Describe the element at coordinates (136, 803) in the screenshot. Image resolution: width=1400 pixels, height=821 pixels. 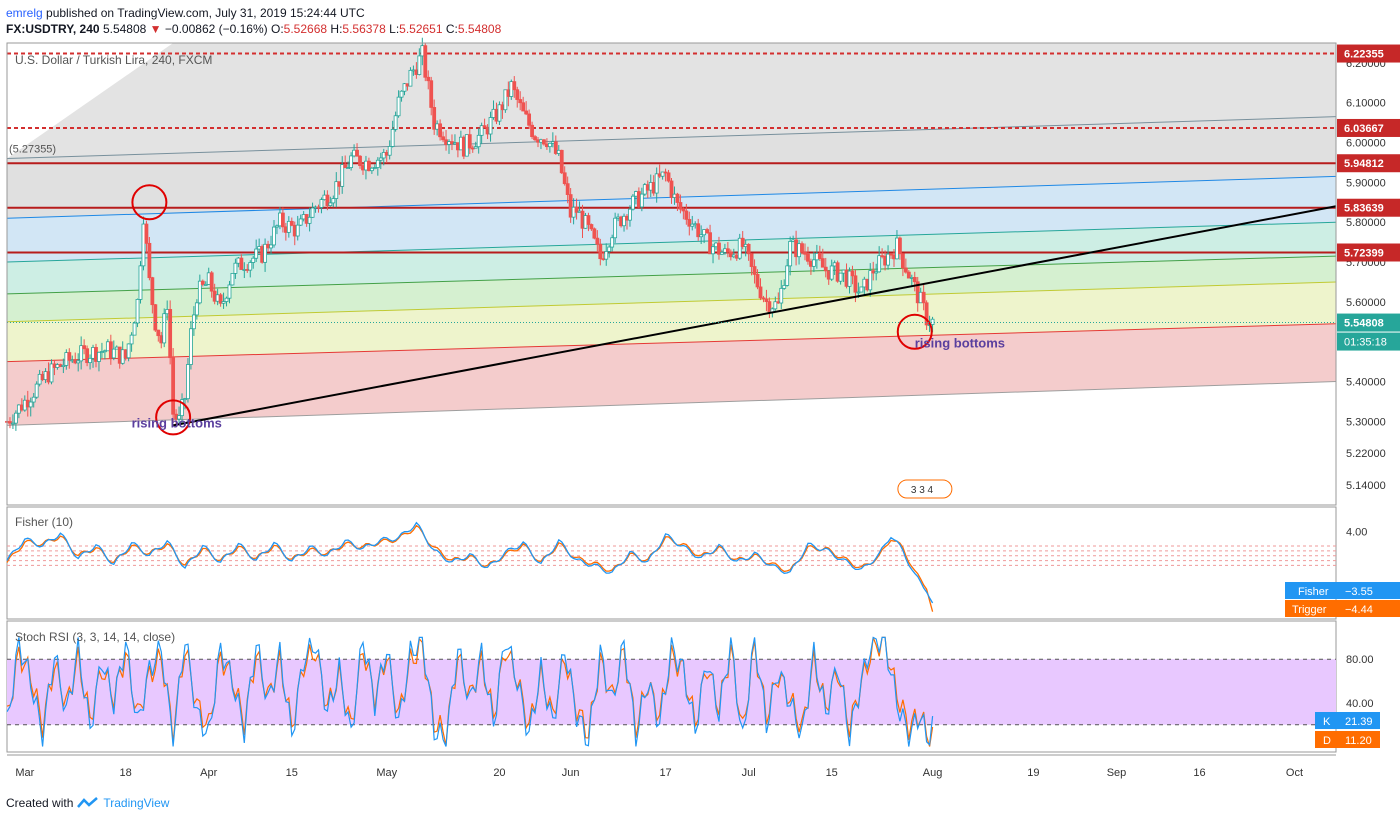
I see `tradingview-brand: TradingView` at that location.